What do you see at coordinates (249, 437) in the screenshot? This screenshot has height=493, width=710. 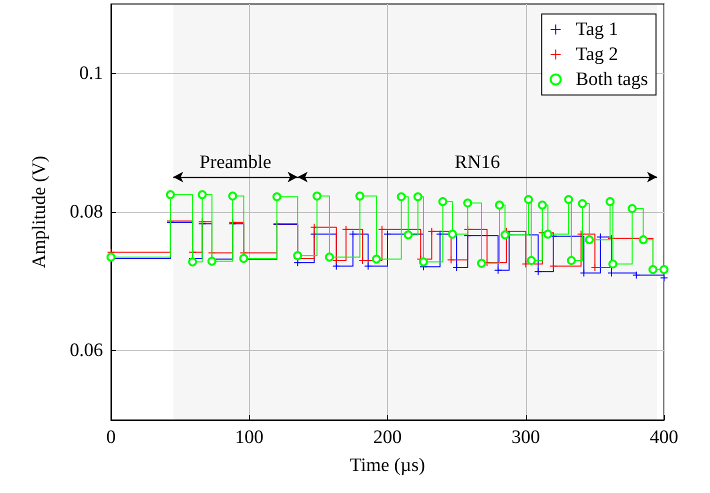 I see `x-tick-label: 100` at bounding box center [249, 437].